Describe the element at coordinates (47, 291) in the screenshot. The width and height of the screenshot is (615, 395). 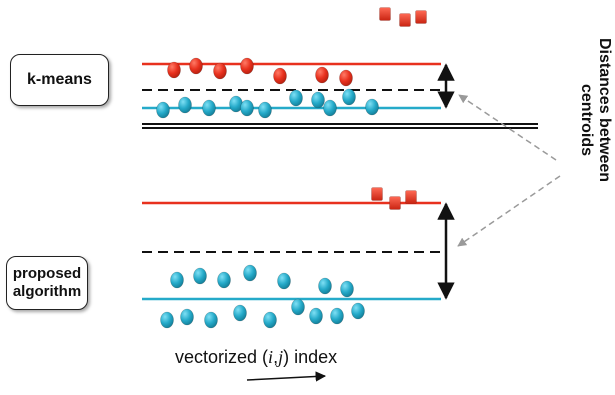
I see `proposed-label-line2: algorithm` at that location.